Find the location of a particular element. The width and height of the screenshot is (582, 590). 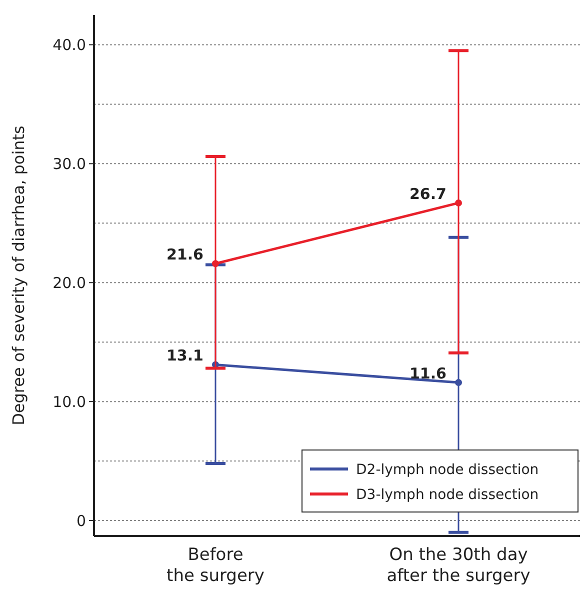

x-tick-label: Before the surgery is located at coordinates (215, 565).